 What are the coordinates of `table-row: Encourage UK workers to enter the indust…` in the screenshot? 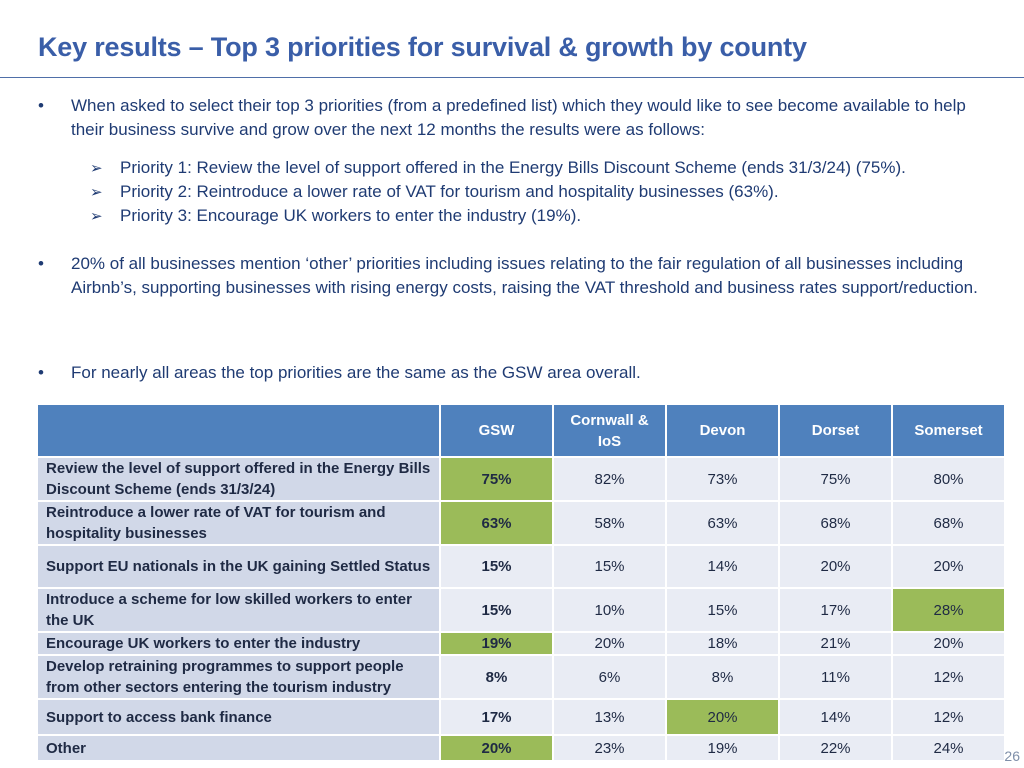 It's located at (521, 643).